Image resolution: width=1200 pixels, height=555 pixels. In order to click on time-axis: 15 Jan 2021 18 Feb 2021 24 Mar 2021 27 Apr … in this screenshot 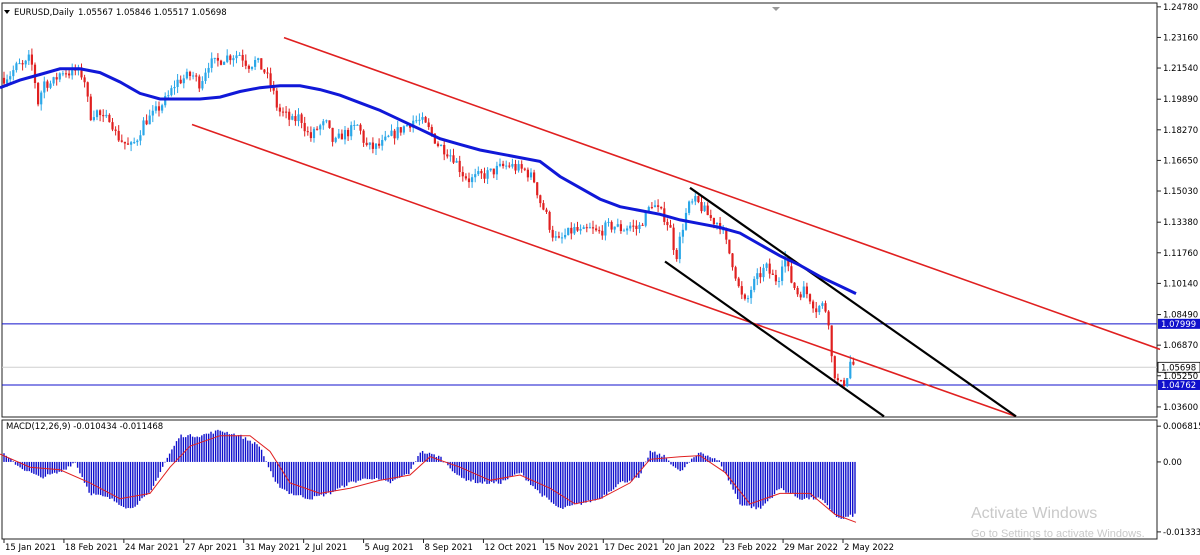, I will do `click(448, 546)`.